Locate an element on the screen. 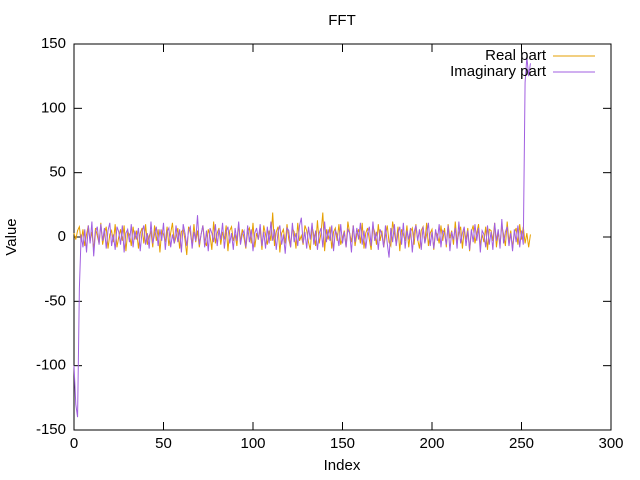 Image resolution: width=640 pixels, height=480 pixels. y-tick-label: 100 is located at coordinates (53, 107).